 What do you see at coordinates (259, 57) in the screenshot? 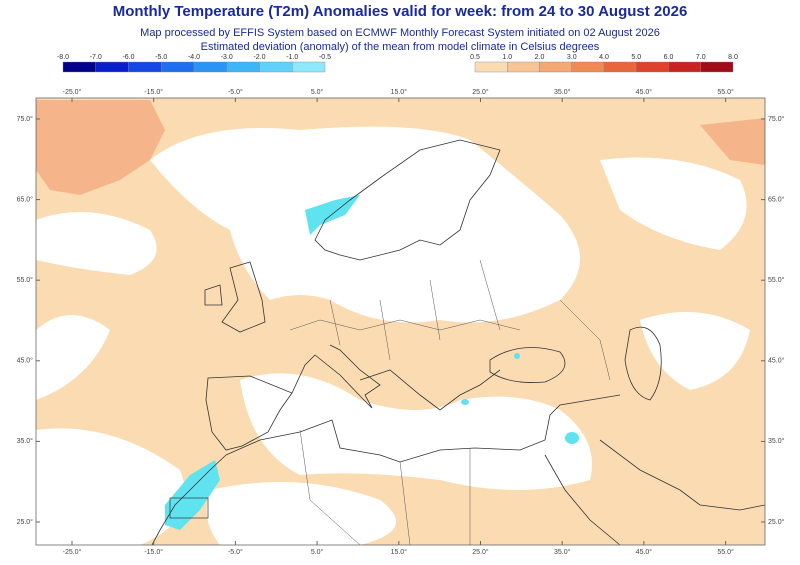
I see `colorbar-label: -2.0` at bounding box center [259, 57].